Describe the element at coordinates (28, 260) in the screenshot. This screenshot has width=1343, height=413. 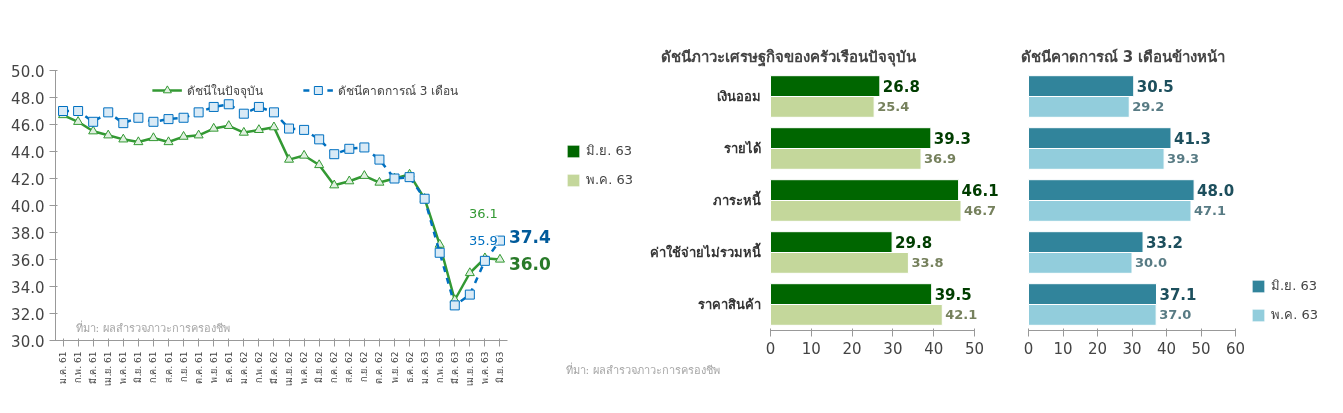
I see `y-tick-label: 36.0` at that location.